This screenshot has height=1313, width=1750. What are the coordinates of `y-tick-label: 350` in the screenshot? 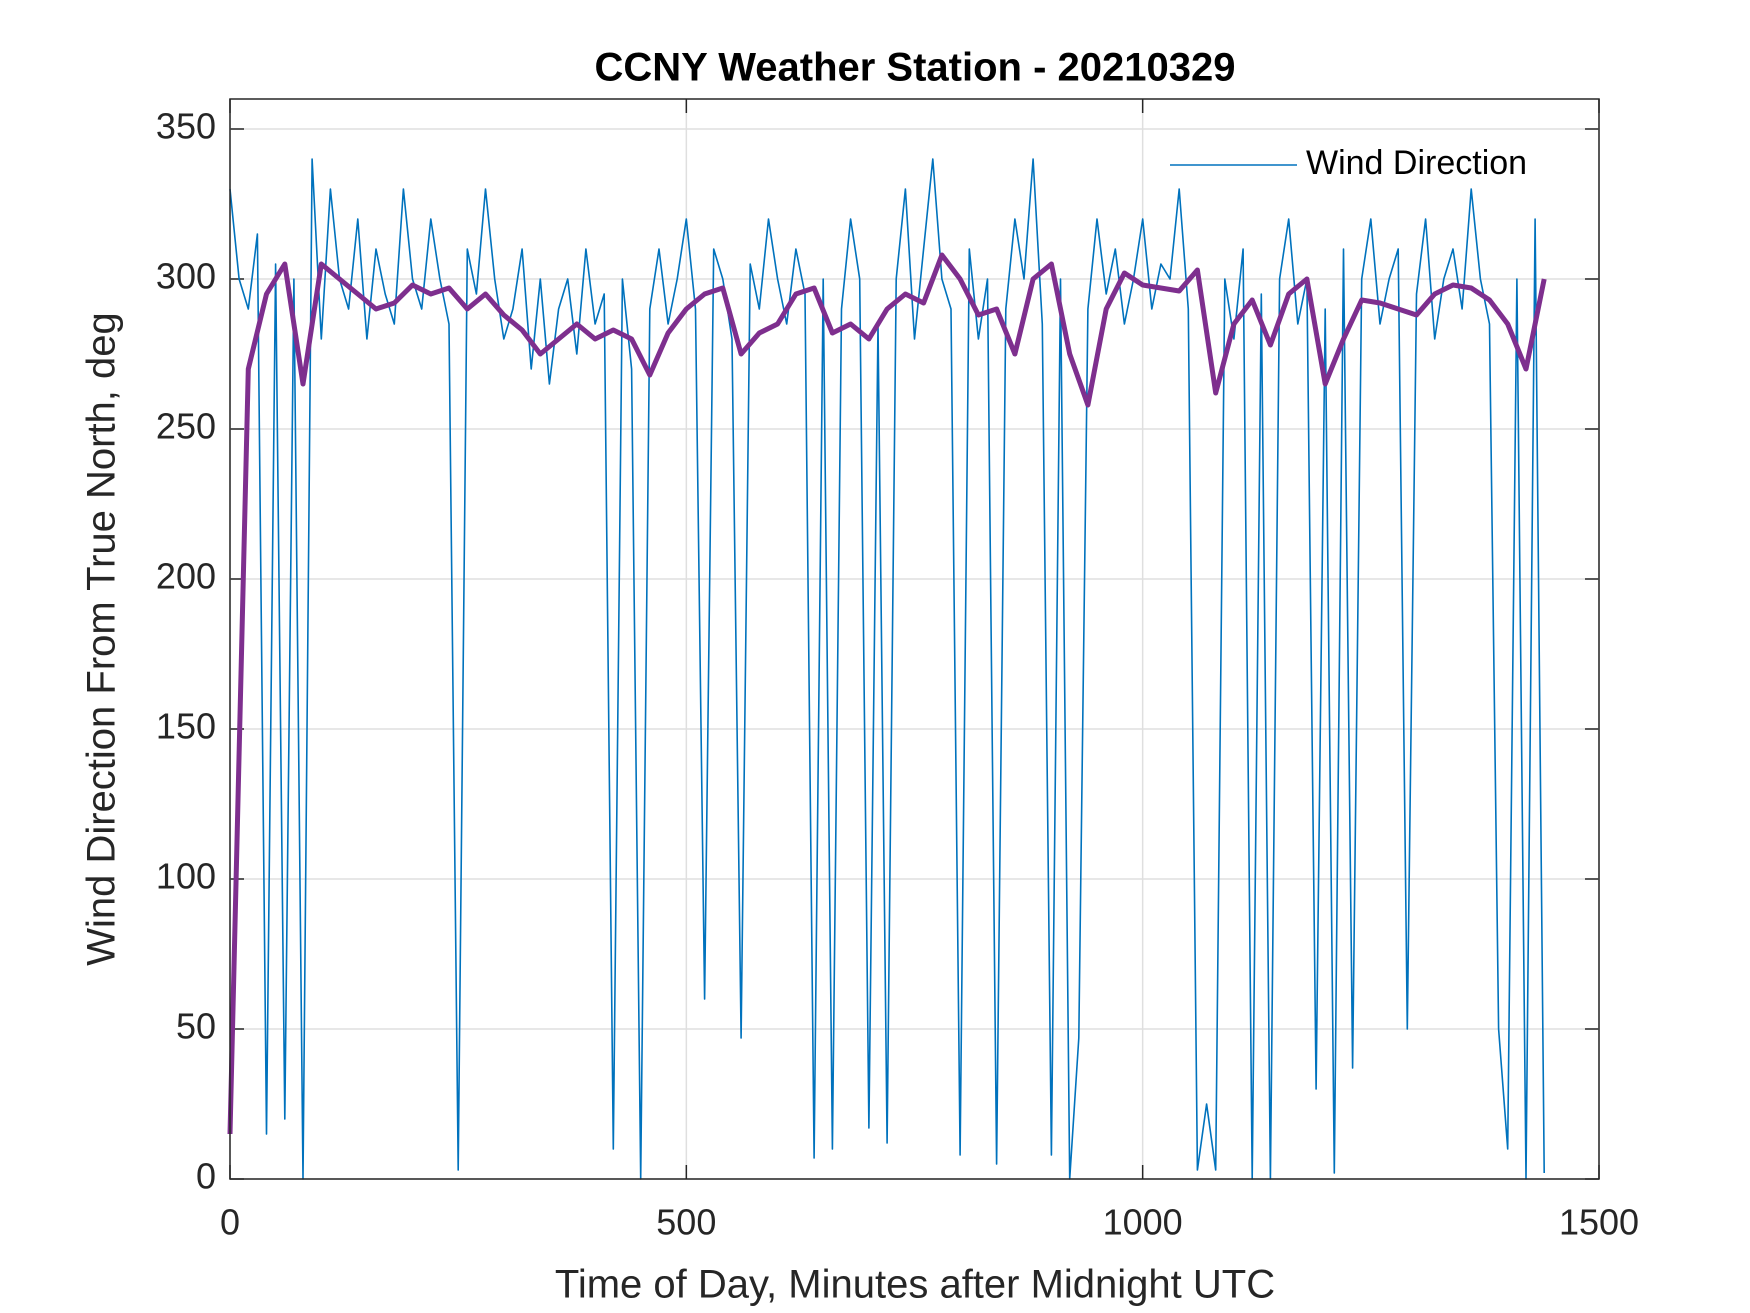 It's located at (186, 126).